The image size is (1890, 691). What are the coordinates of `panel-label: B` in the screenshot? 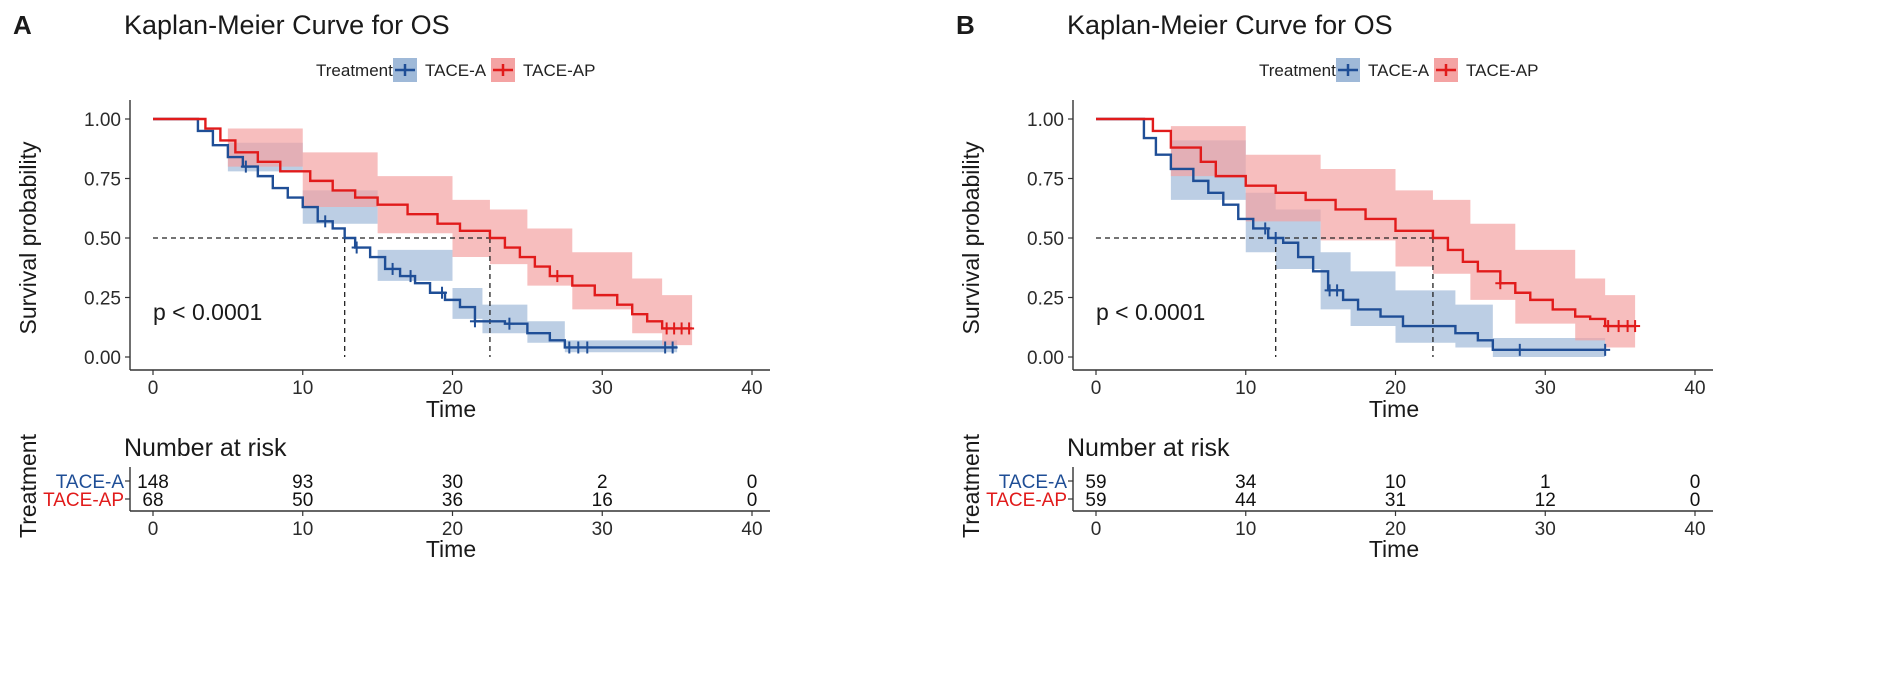 It's located at (965, 25).